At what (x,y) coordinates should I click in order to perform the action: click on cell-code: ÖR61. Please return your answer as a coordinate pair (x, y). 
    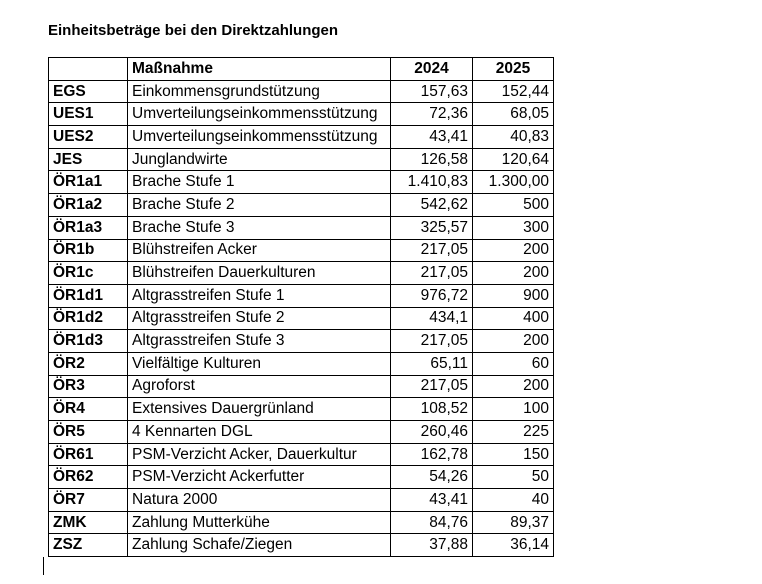
    Looking at the image, I should click on (88, 454).